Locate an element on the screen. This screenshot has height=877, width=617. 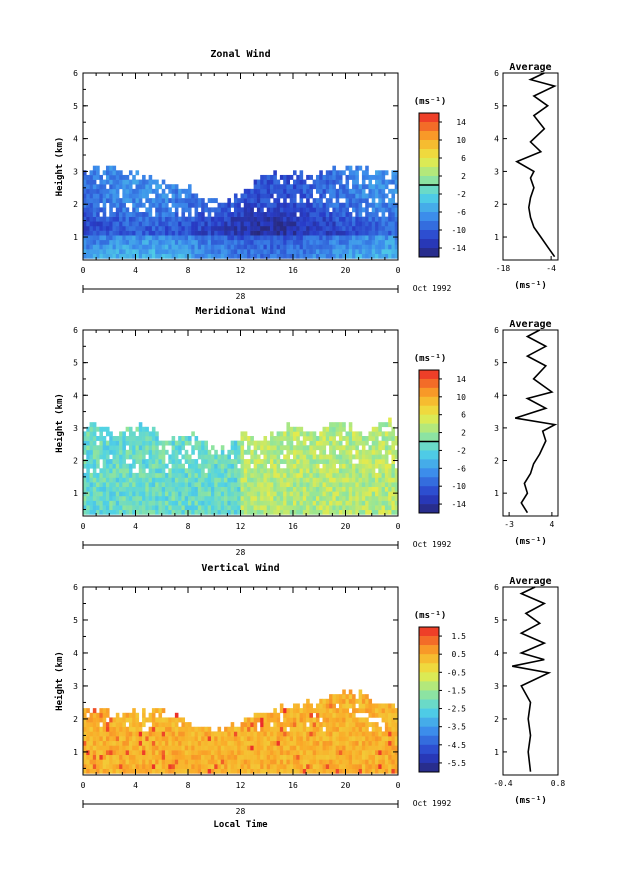
y-tick-label: 5 is located at coordinates (75, 363).